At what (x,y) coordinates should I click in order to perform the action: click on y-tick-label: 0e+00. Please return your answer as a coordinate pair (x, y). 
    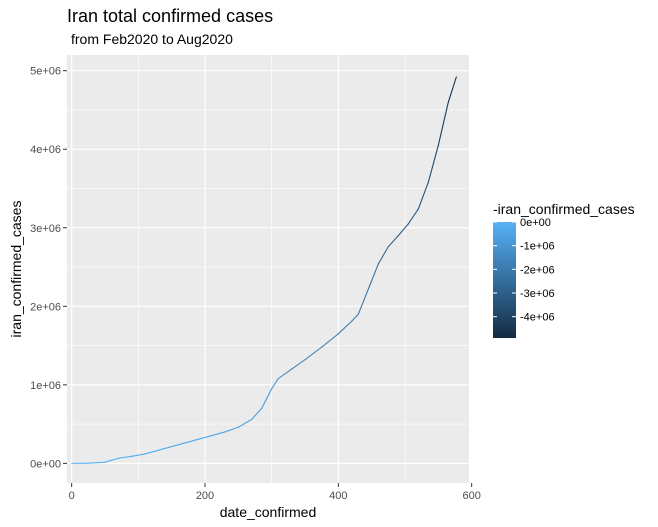
    Looking at the image, I should click on (45, 464).